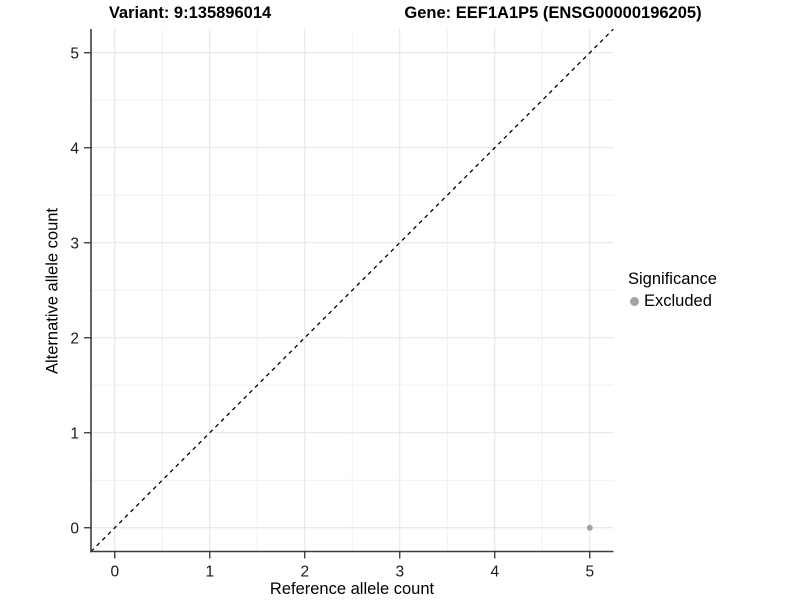 The height and width of the screenshot is (600, 800). Describe the element at coordinates (52, 291) in the screenshot. I see `y-axis-label: Alternative allele count` at that location.